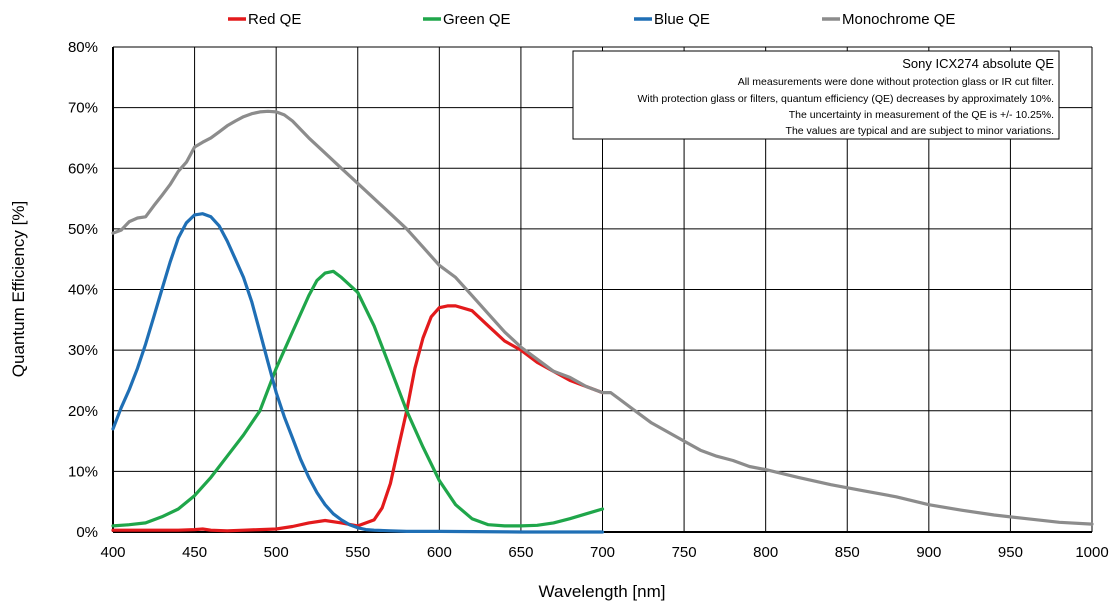  What do you see at coordinates (87, 532) in the screenshot?
I see `y-tick-label: 0%` at bounding box center [87, 532].